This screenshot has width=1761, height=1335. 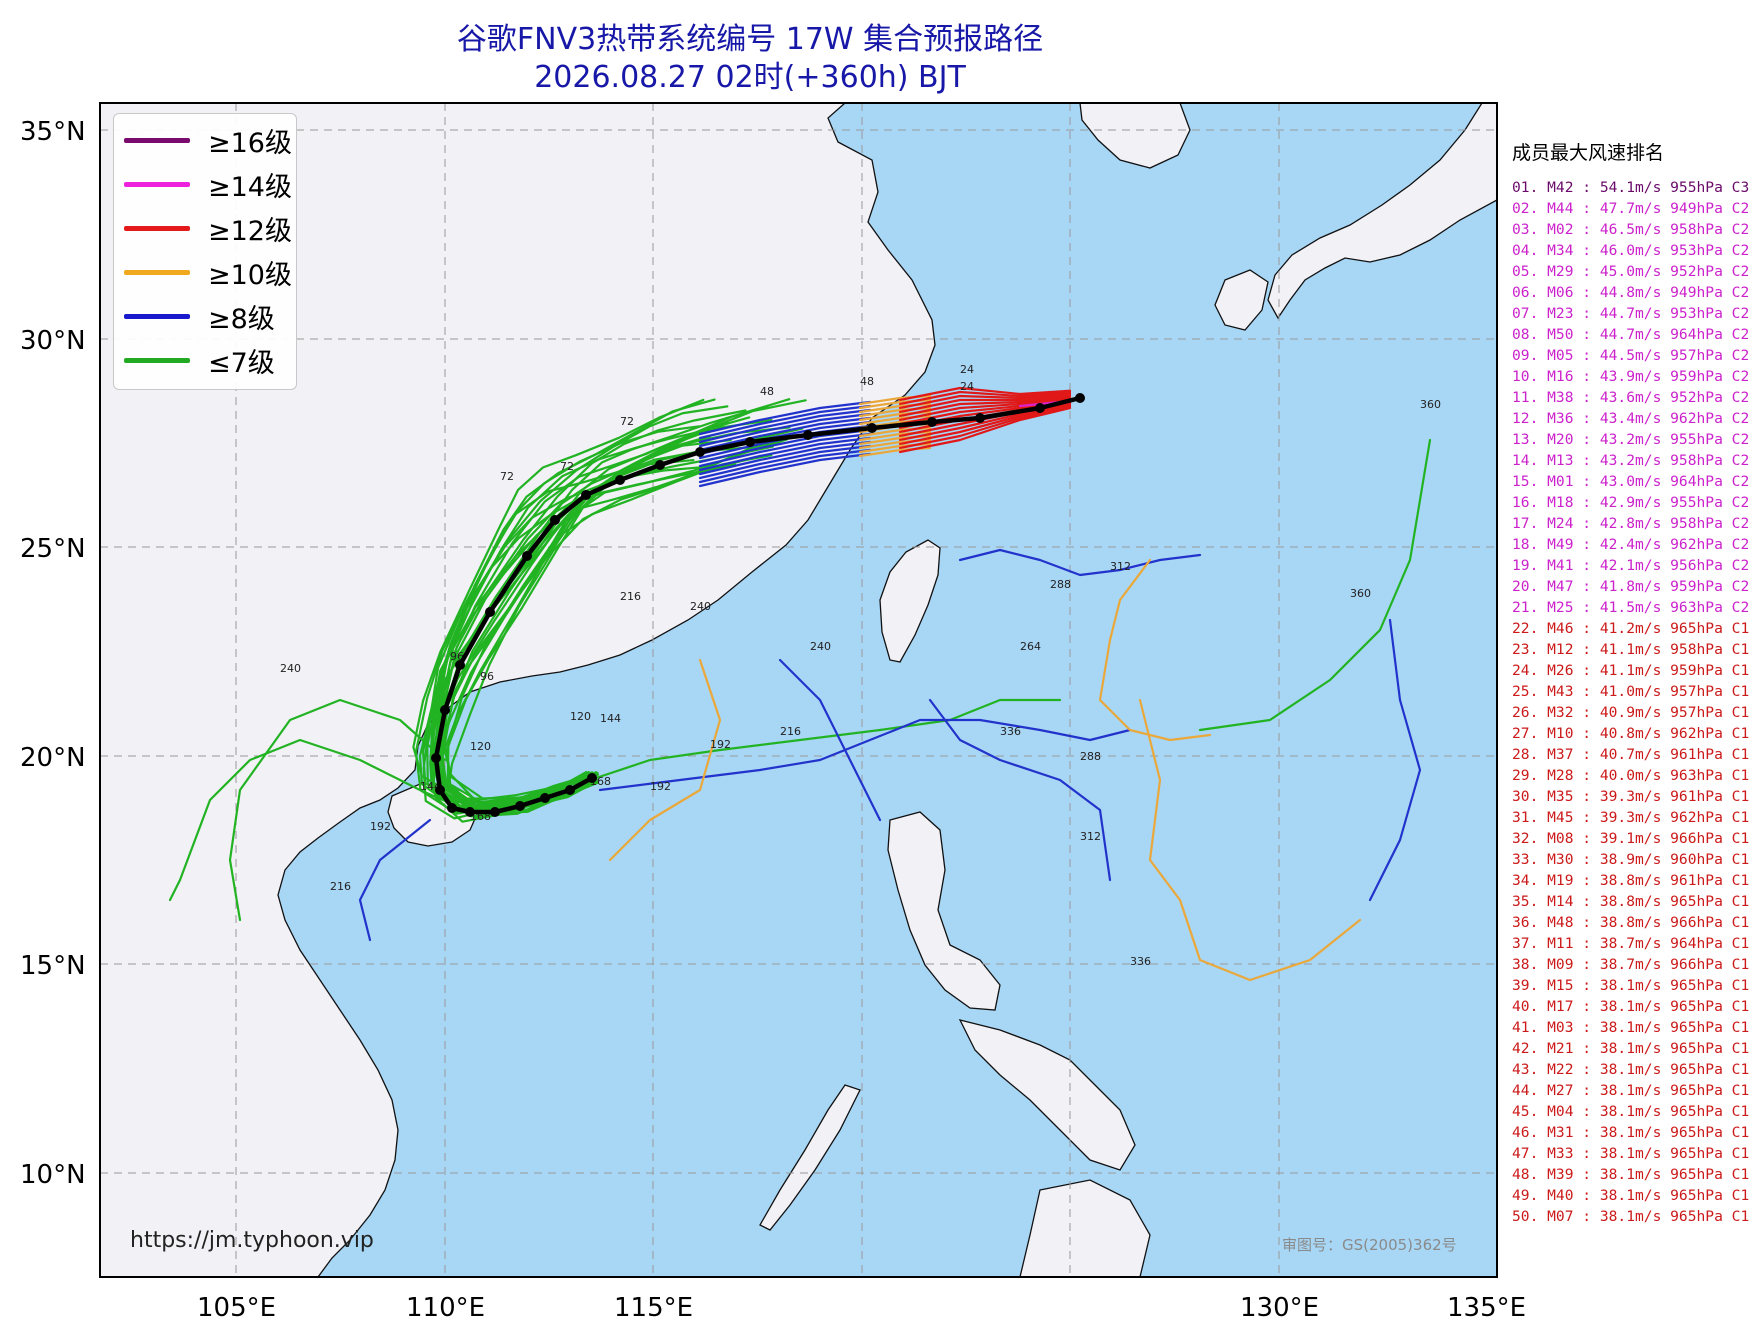 What do you see at coordinates (208, 272) in the screenshot?
I see `legend-item-10: ≥10级` at bounding box center [208, 272].